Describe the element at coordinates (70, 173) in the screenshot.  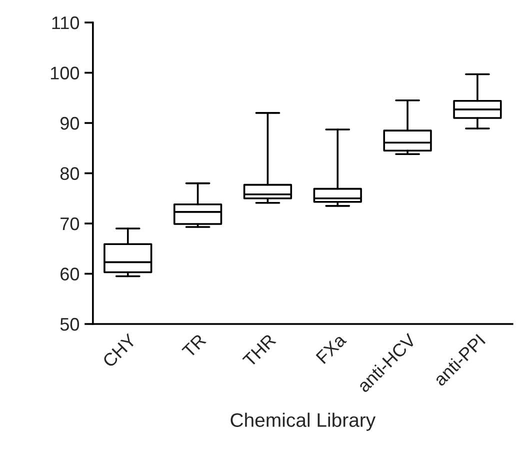
I see `y-tick-label: 80` at that location.